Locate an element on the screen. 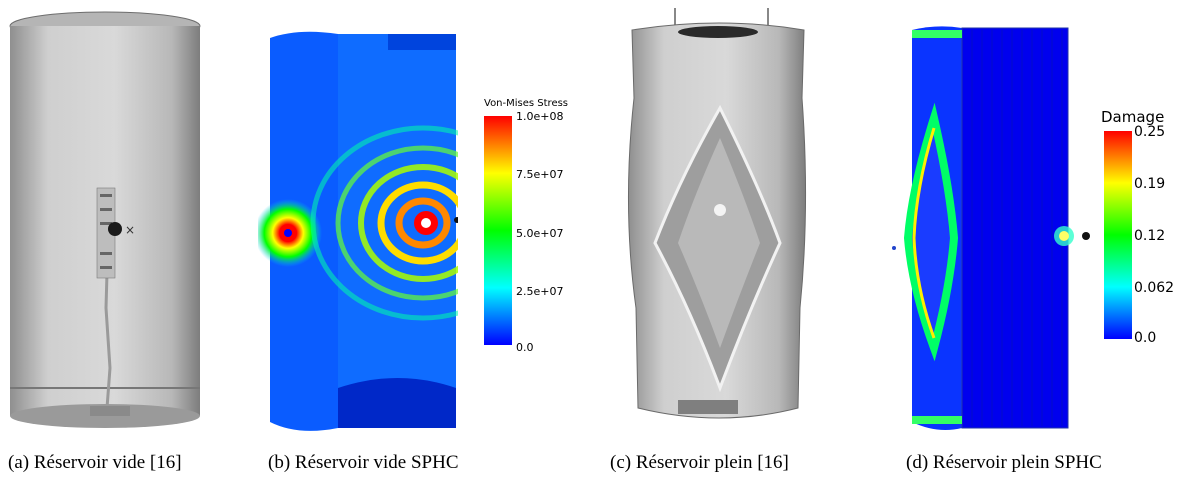  legend-d-tick: 0.062 is located at coordinates (1154, 288).